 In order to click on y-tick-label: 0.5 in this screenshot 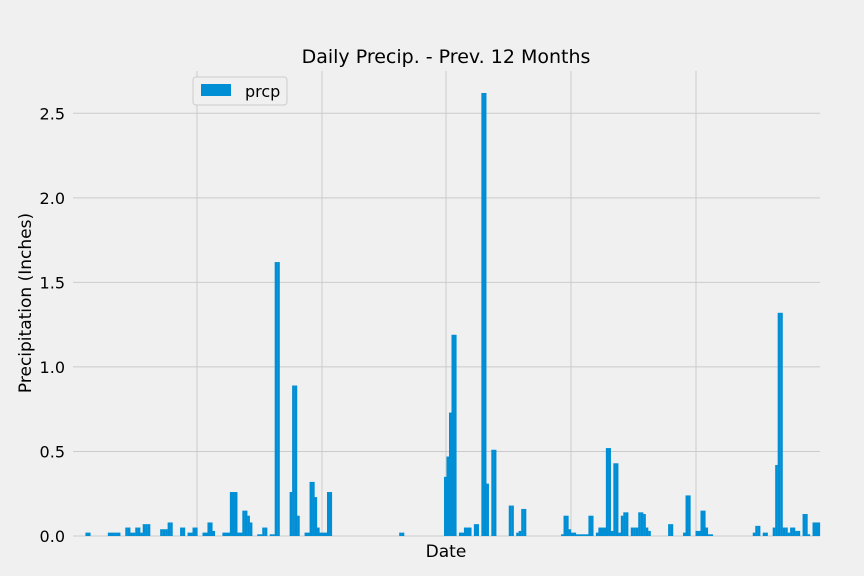, I will do `click(52, 451)`.